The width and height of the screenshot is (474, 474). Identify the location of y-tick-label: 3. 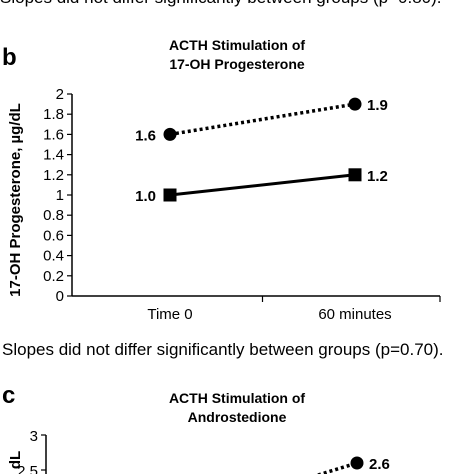
(34, 436).